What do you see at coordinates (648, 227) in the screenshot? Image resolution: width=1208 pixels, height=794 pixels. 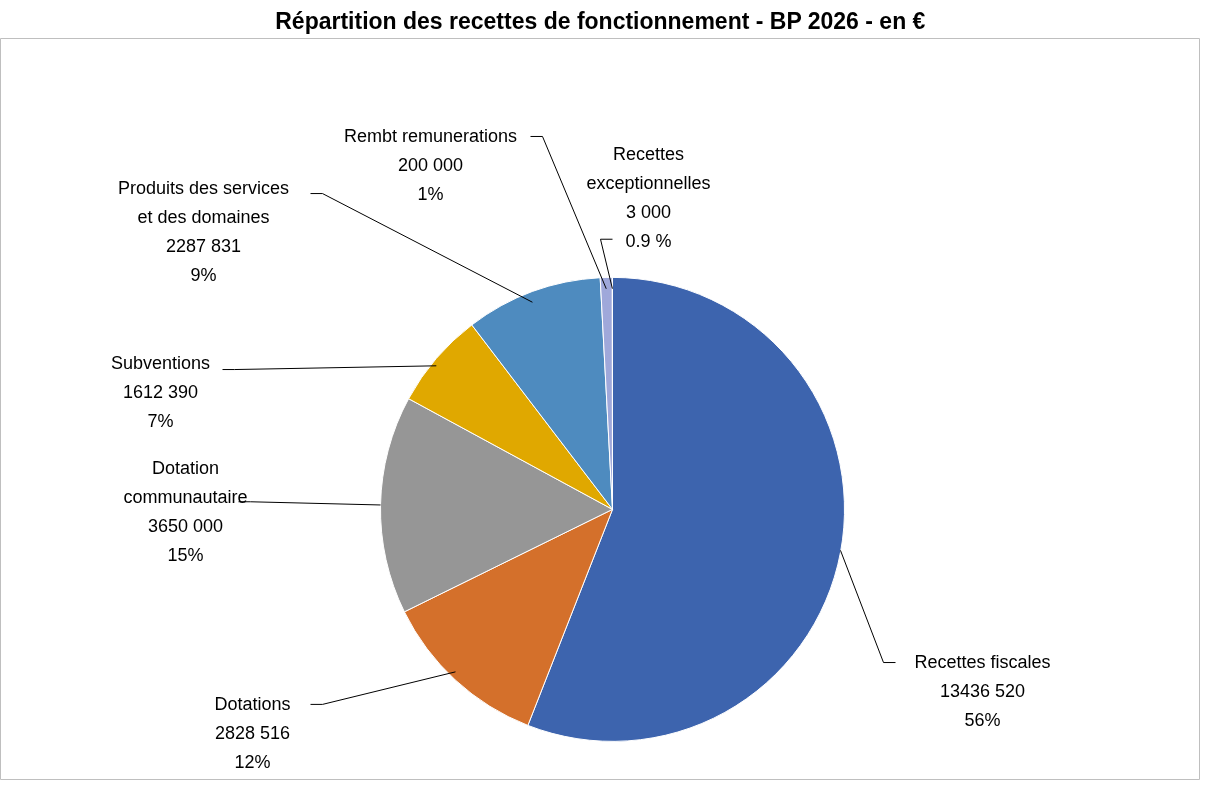 I see `data-label: 3 000 0.9 %` at bounding box center [648, 227].